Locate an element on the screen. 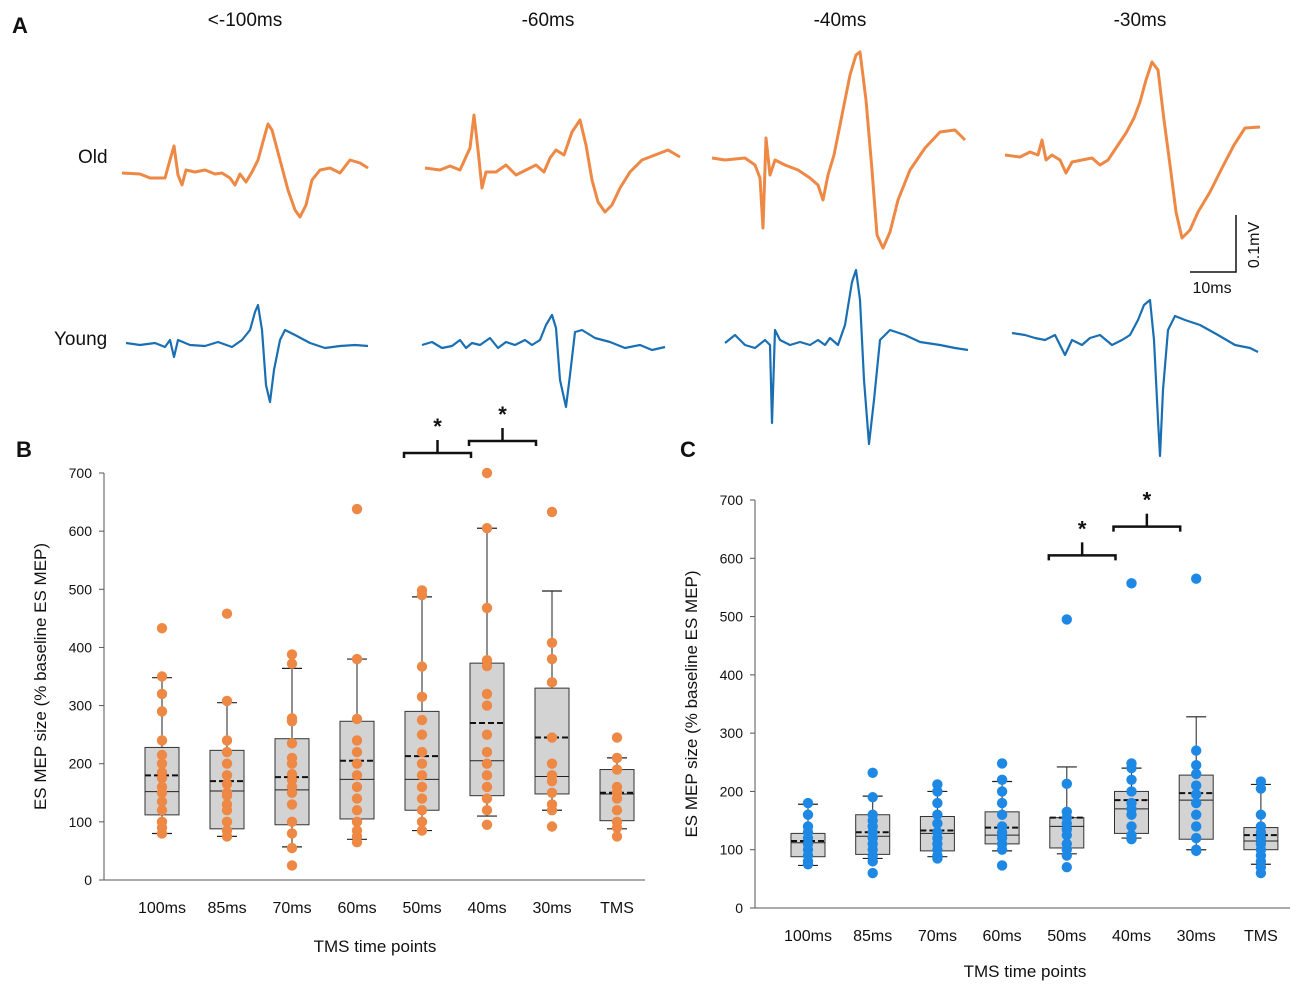 This screenshot has width=1300, height=995. scale-bar-lines is located at coordinates (1213, 244).